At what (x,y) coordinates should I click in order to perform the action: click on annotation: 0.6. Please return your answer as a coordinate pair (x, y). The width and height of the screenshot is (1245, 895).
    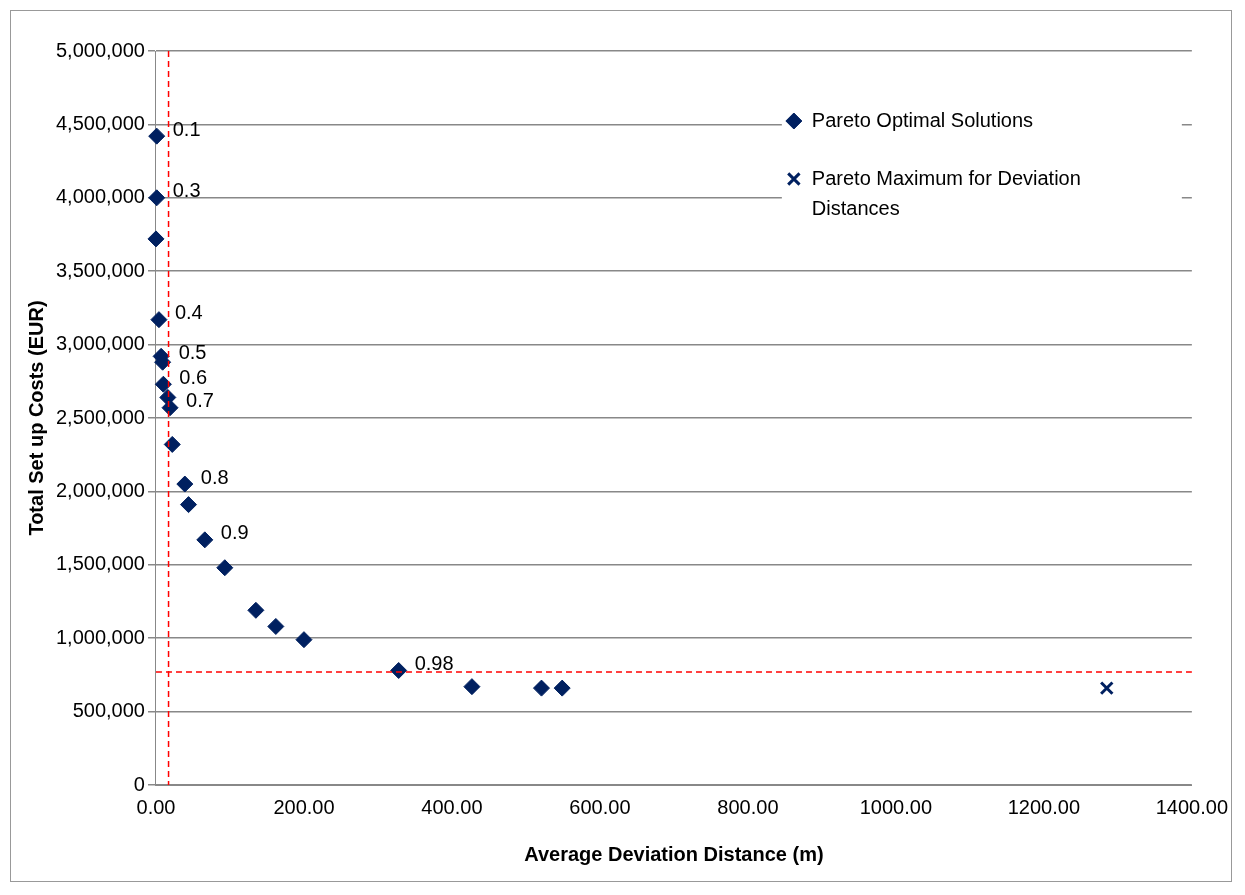
    Looking at the image, I should click on (193, 376).